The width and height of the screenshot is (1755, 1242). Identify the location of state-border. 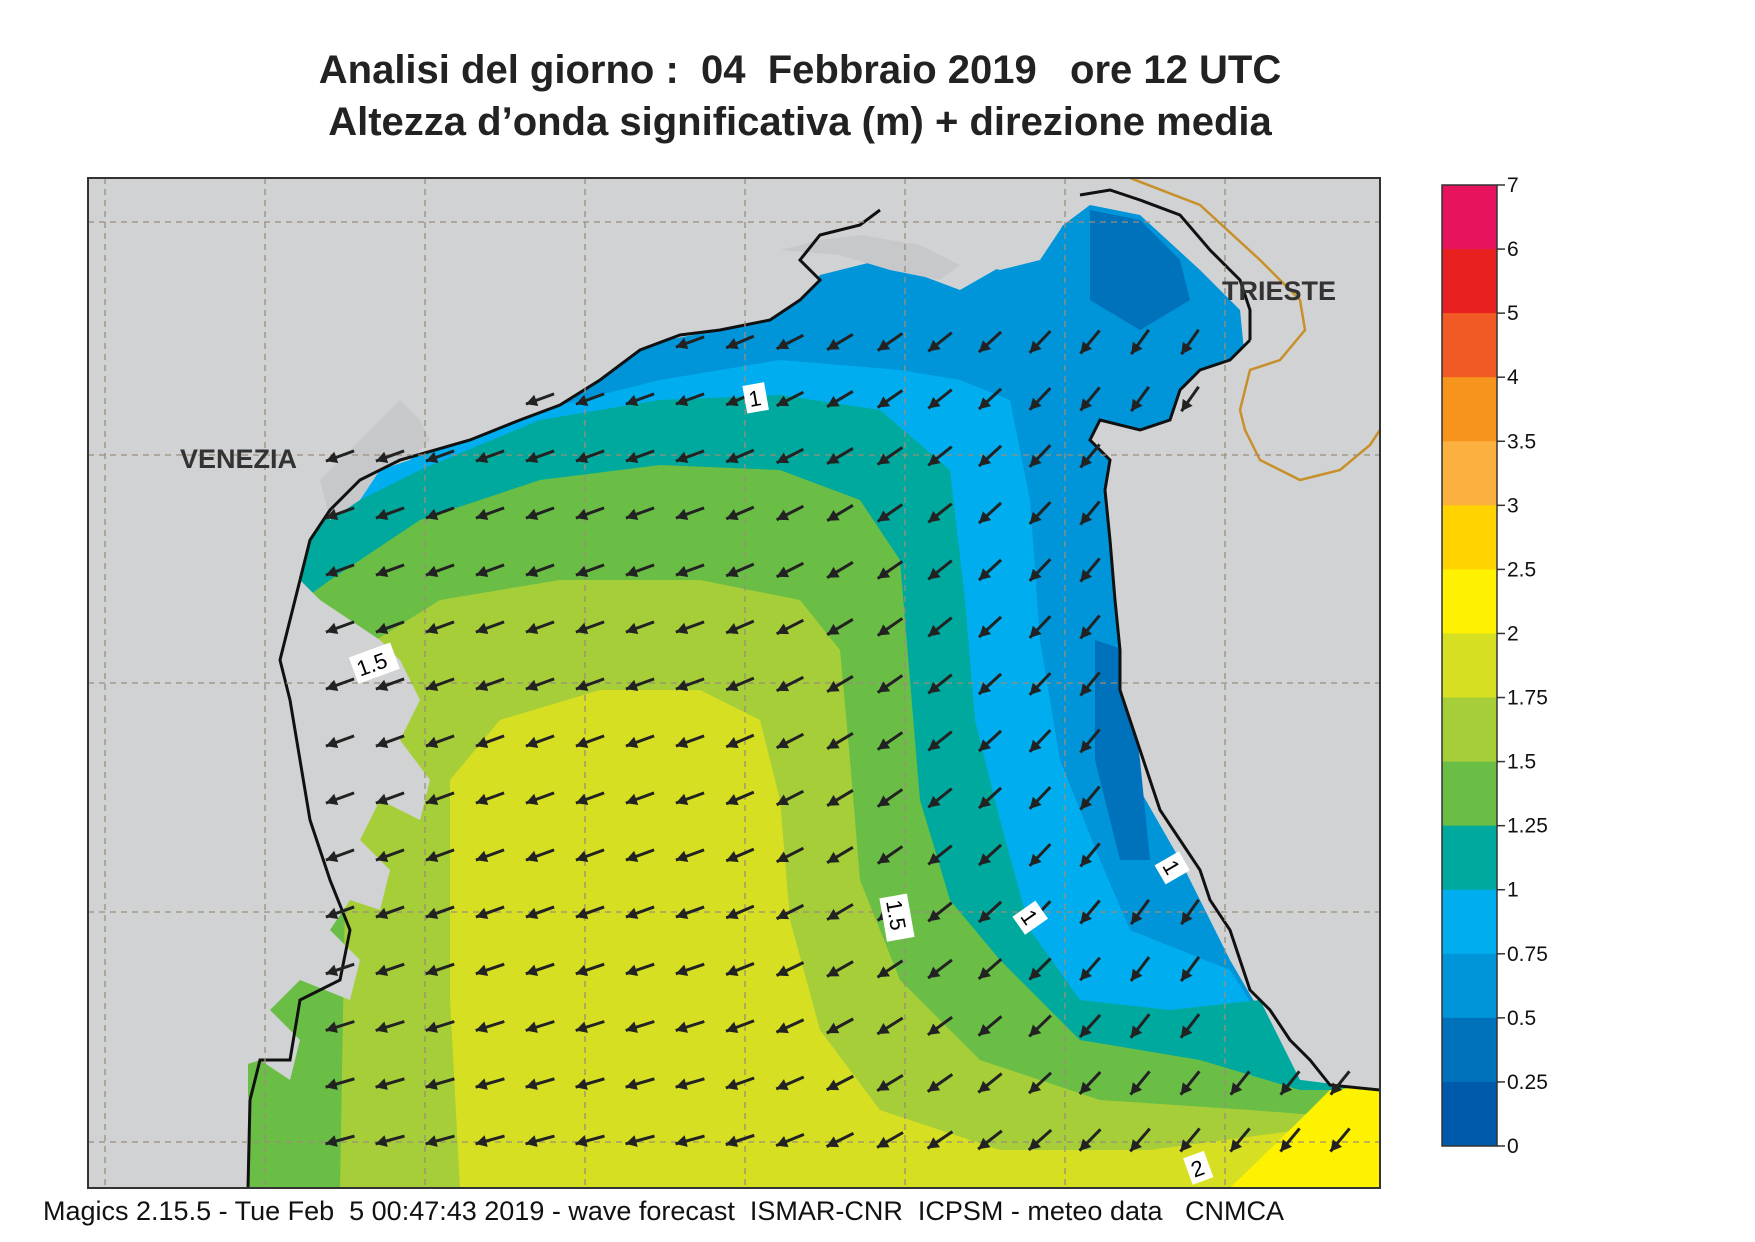
(1254, 330).